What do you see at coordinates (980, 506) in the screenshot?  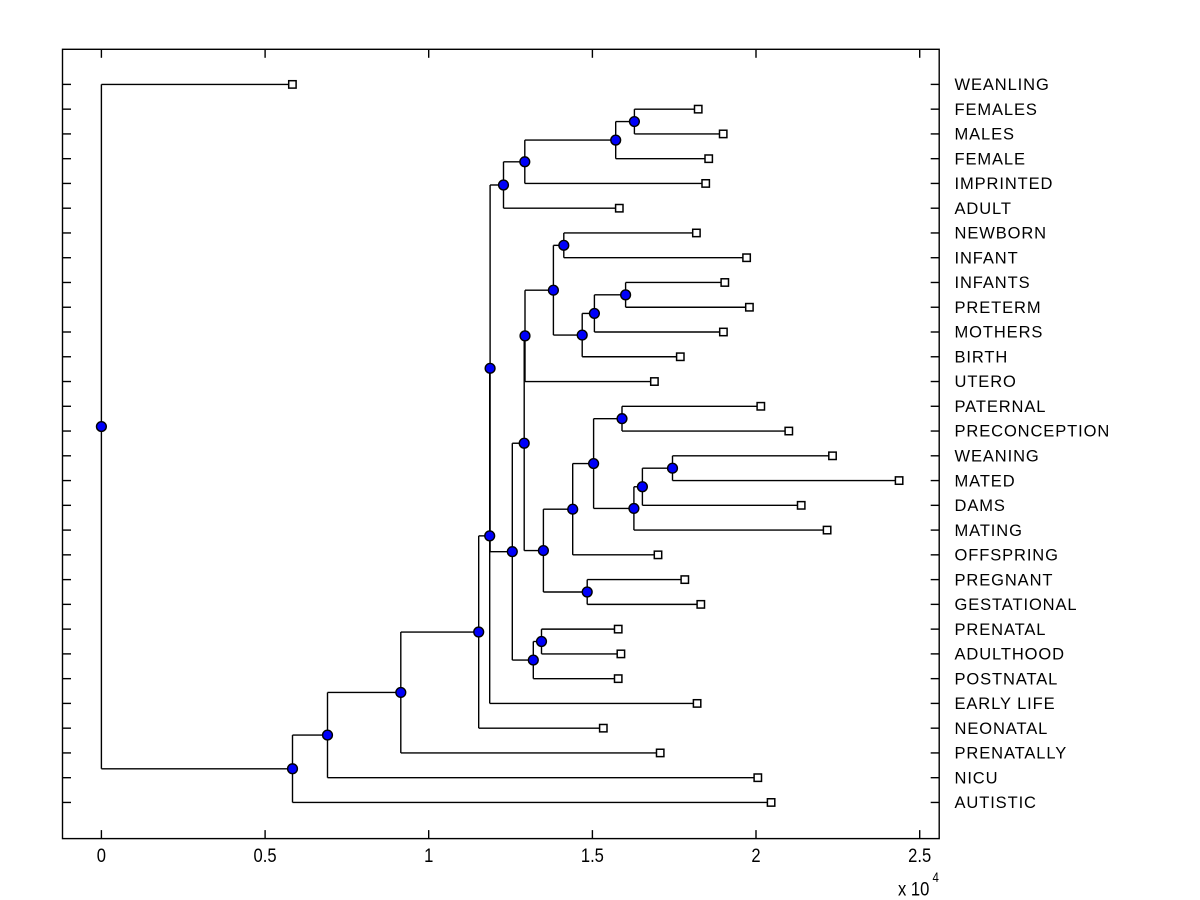 I see `svg-text: DAMS` at bounding box center [980, 506].